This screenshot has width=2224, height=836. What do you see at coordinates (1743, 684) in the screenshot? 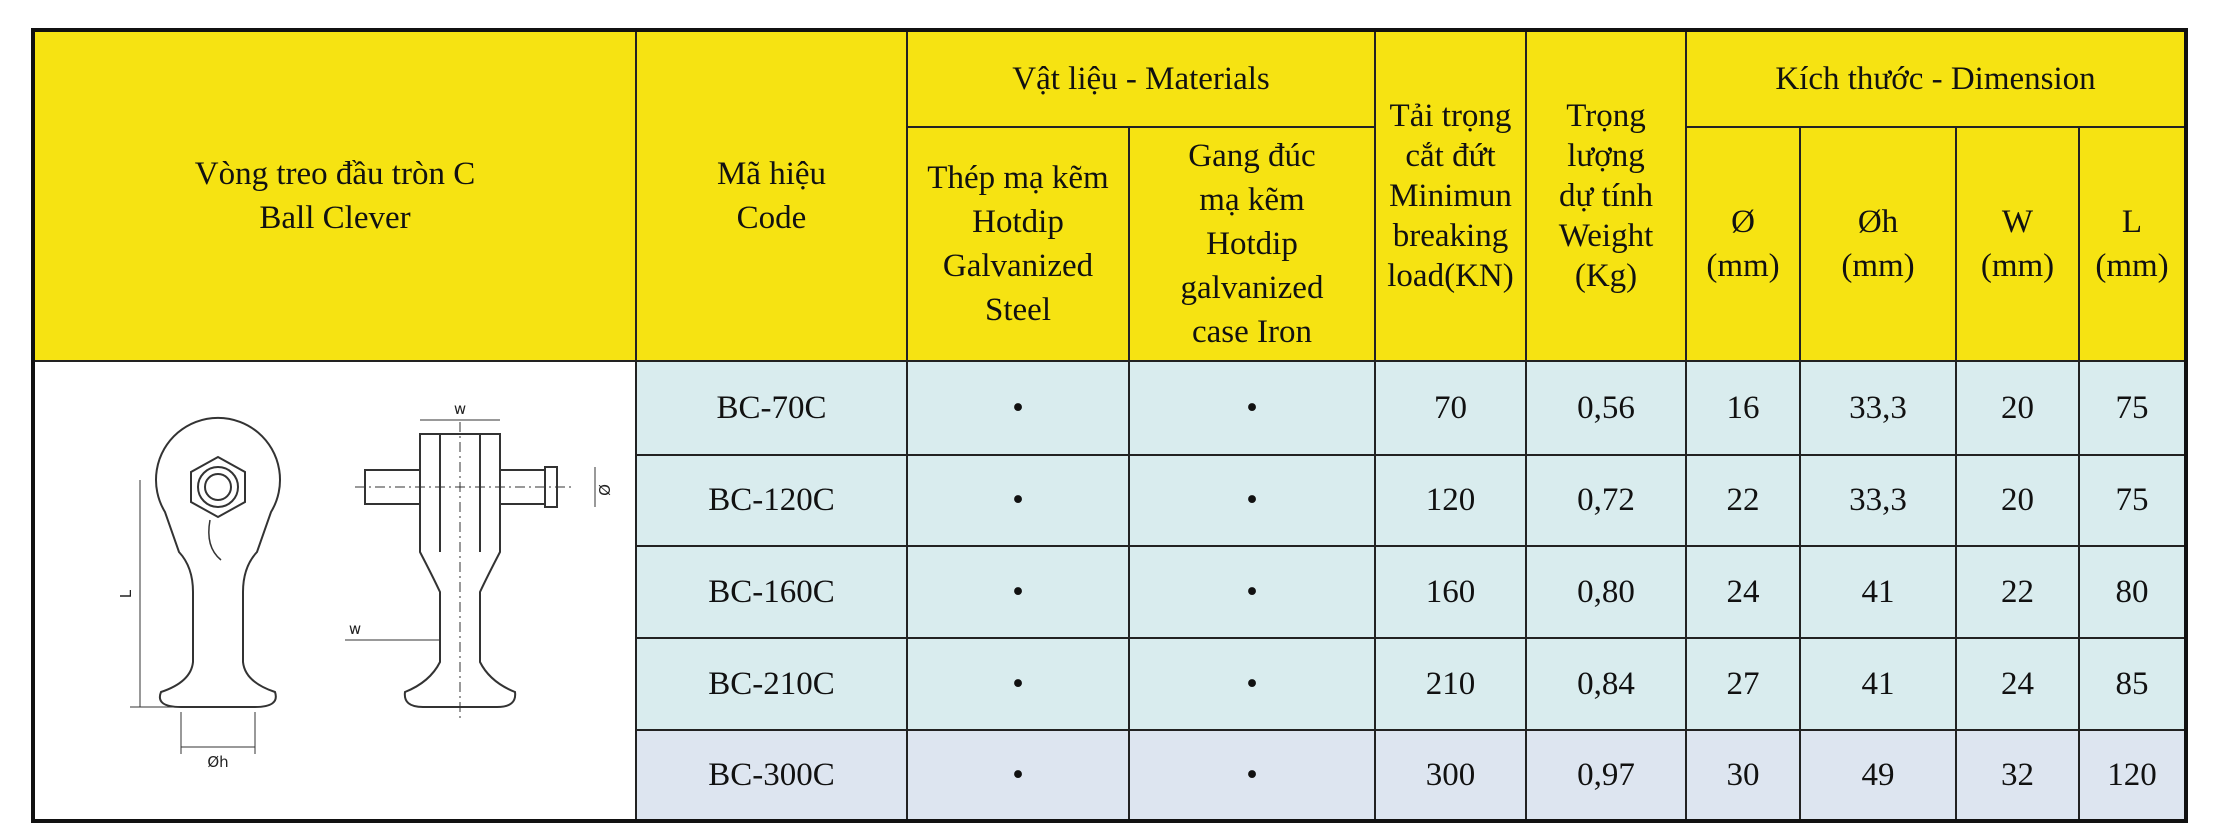
I see `value-cell: 27` at bounding box center [1743, 684].